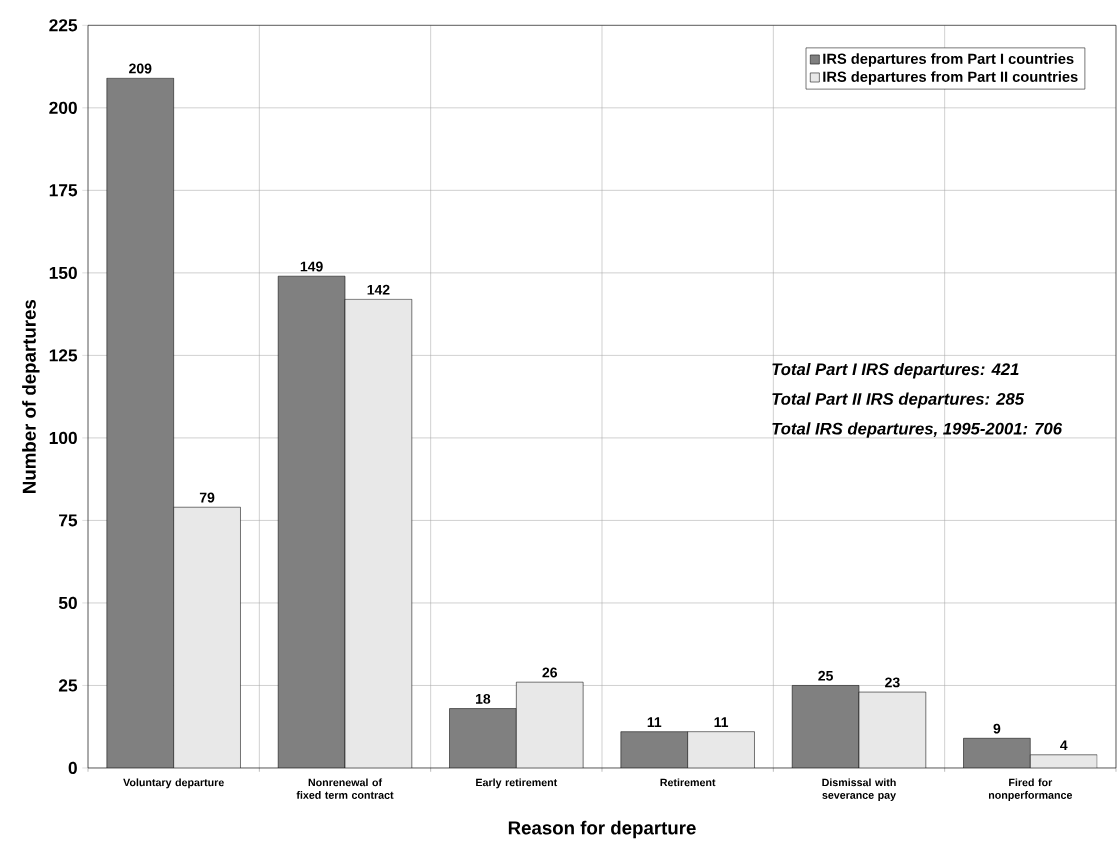 Image resolution: width=1118 pixels, height=852 pixels. I want to click on y-tick-label: 150, so click(63, 273).